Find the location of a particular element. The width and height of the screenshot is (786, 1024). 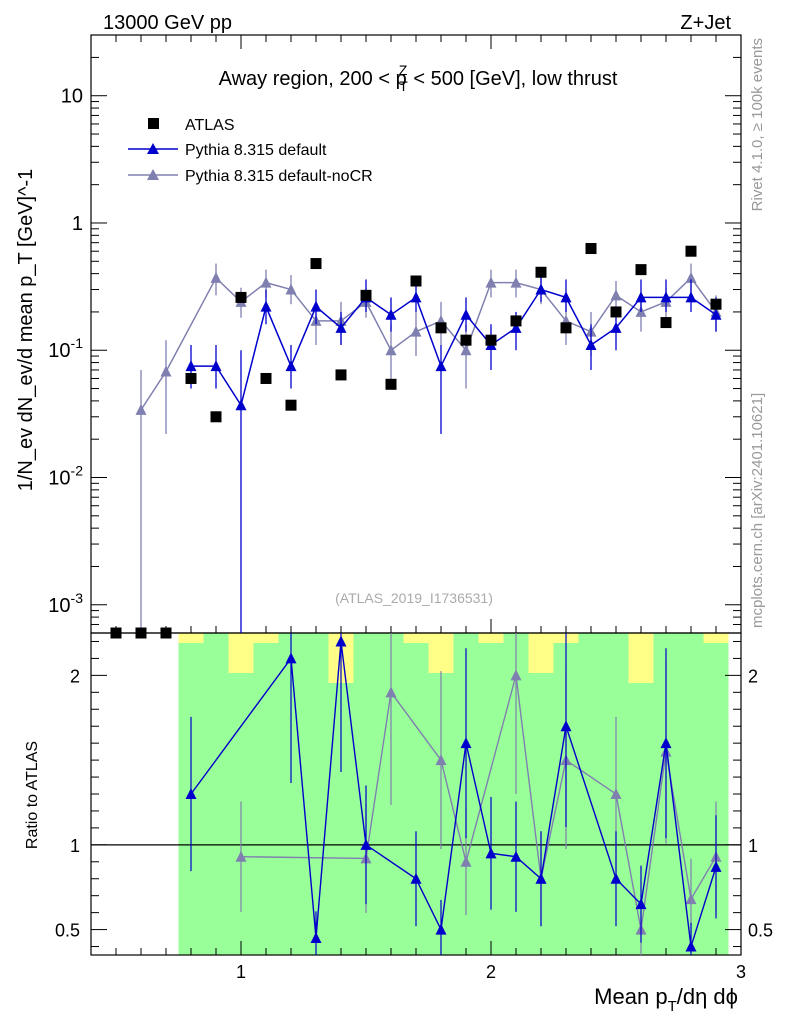

legend-default-marker is located at coordinates (153, 148).